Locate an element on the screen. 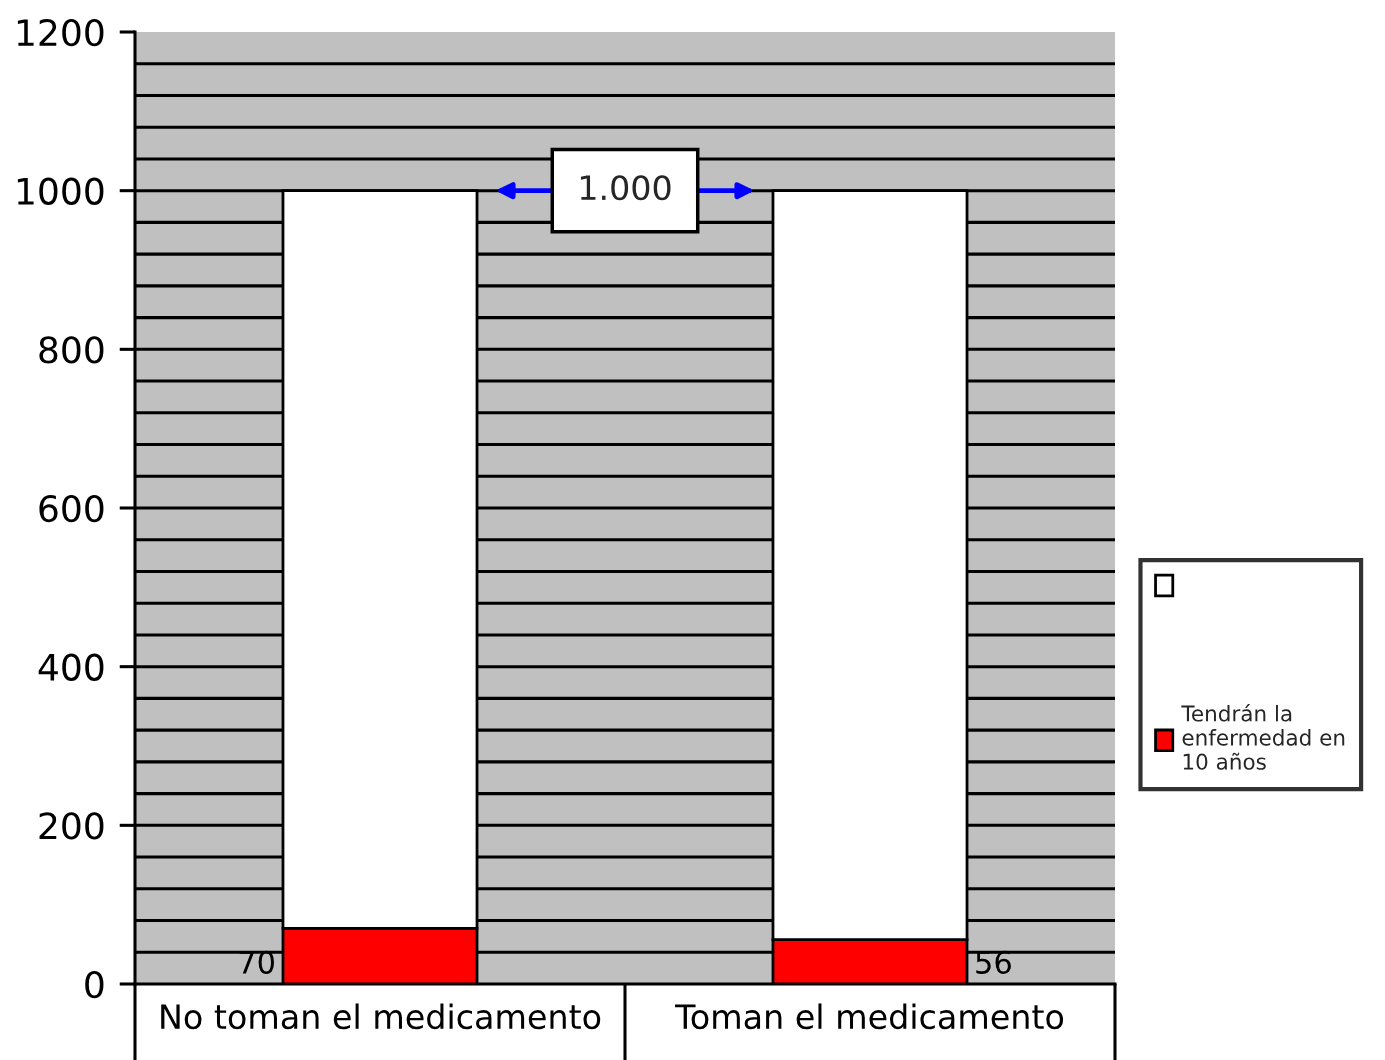 Image resolution: width=1385 pixels, height=1060 pixels. x-tick-label: No toman el medicamento is located at coordinates (381, 1016).